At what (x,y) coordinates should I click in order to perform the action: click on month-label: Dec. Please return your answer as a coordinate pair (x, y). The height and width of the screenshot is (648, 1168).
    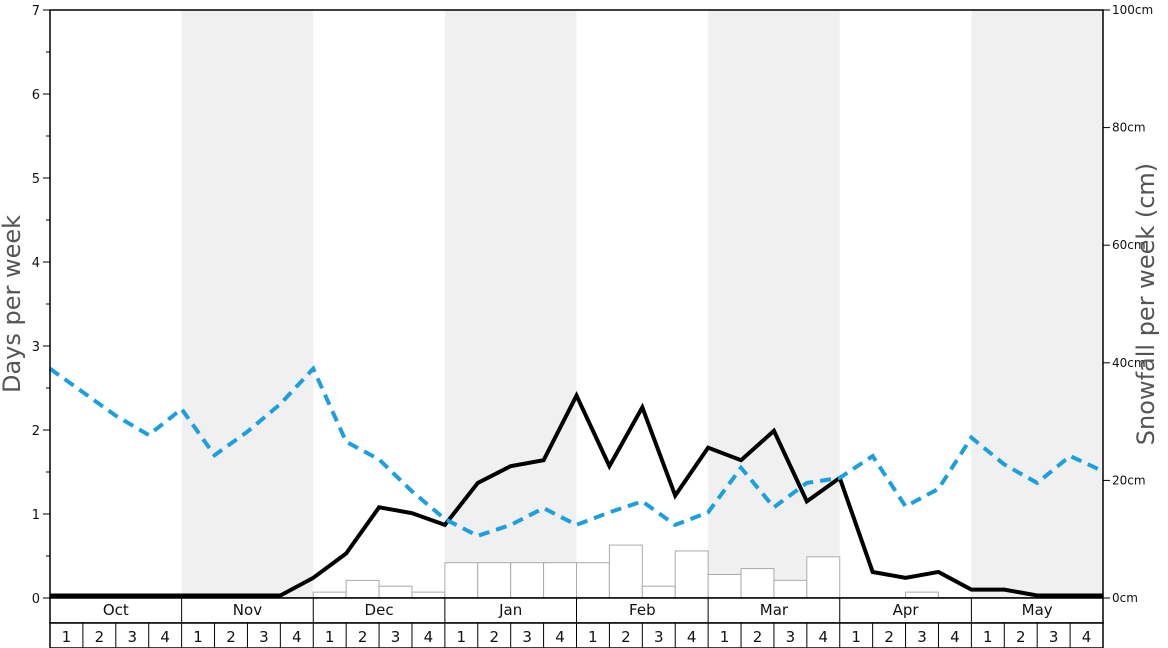
    Looking at the image, I should click on (379, 610).